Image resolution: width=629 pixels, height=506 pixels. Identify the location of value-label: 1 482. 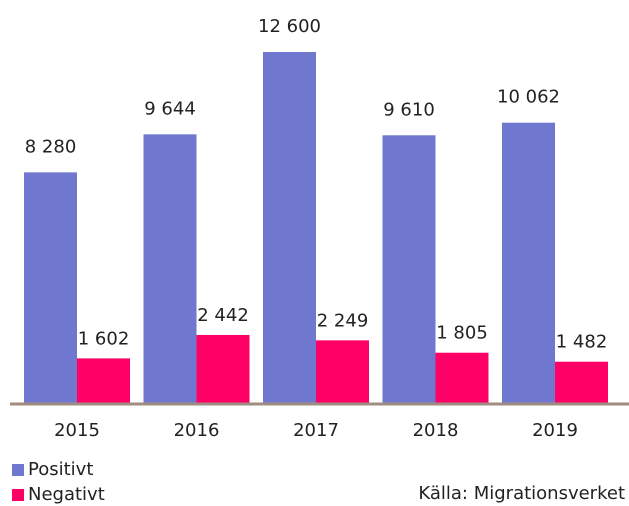
(582, 342).